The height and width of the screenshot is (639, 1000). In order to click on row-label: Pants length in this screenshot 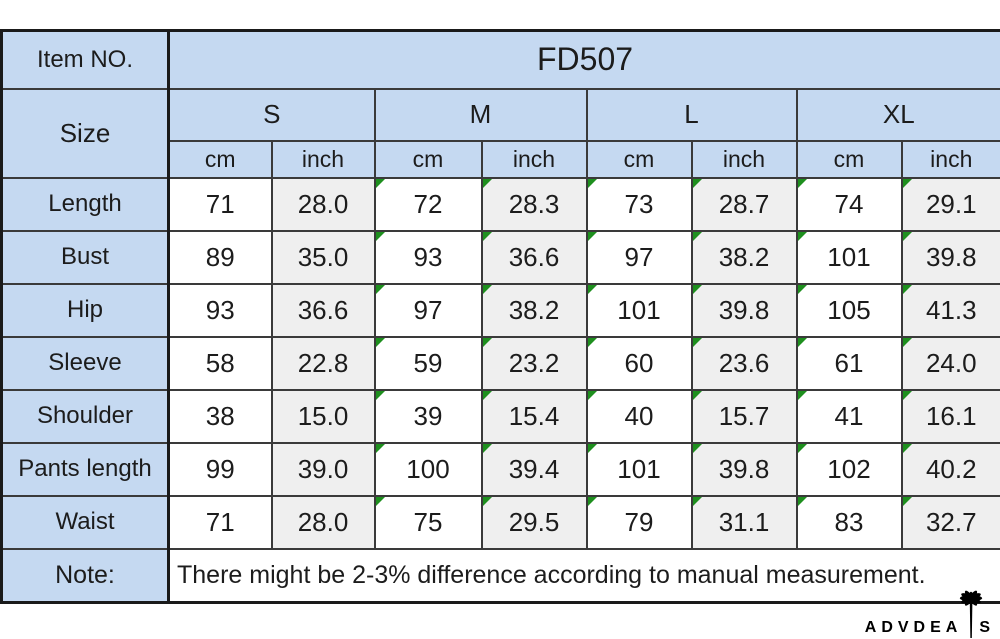, I will do `click(85, 469)`.